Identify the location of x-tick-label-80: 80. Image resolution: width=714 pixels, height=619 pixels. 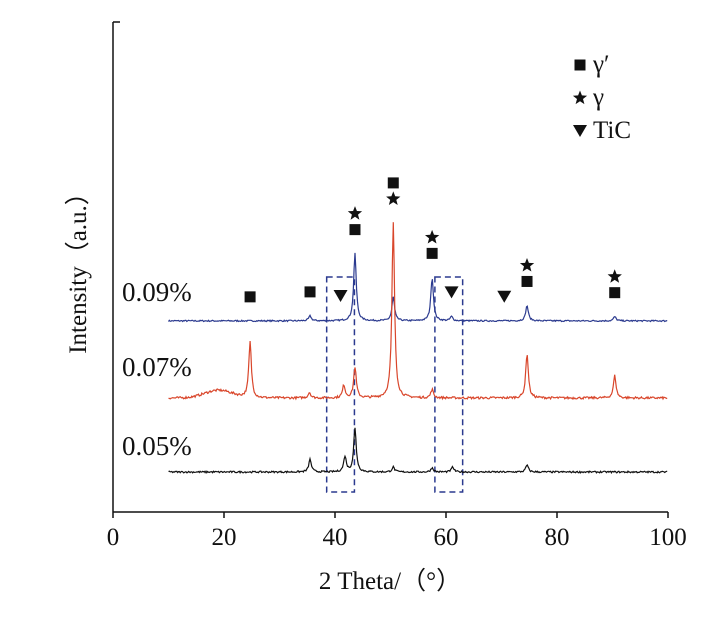
(557, 537).